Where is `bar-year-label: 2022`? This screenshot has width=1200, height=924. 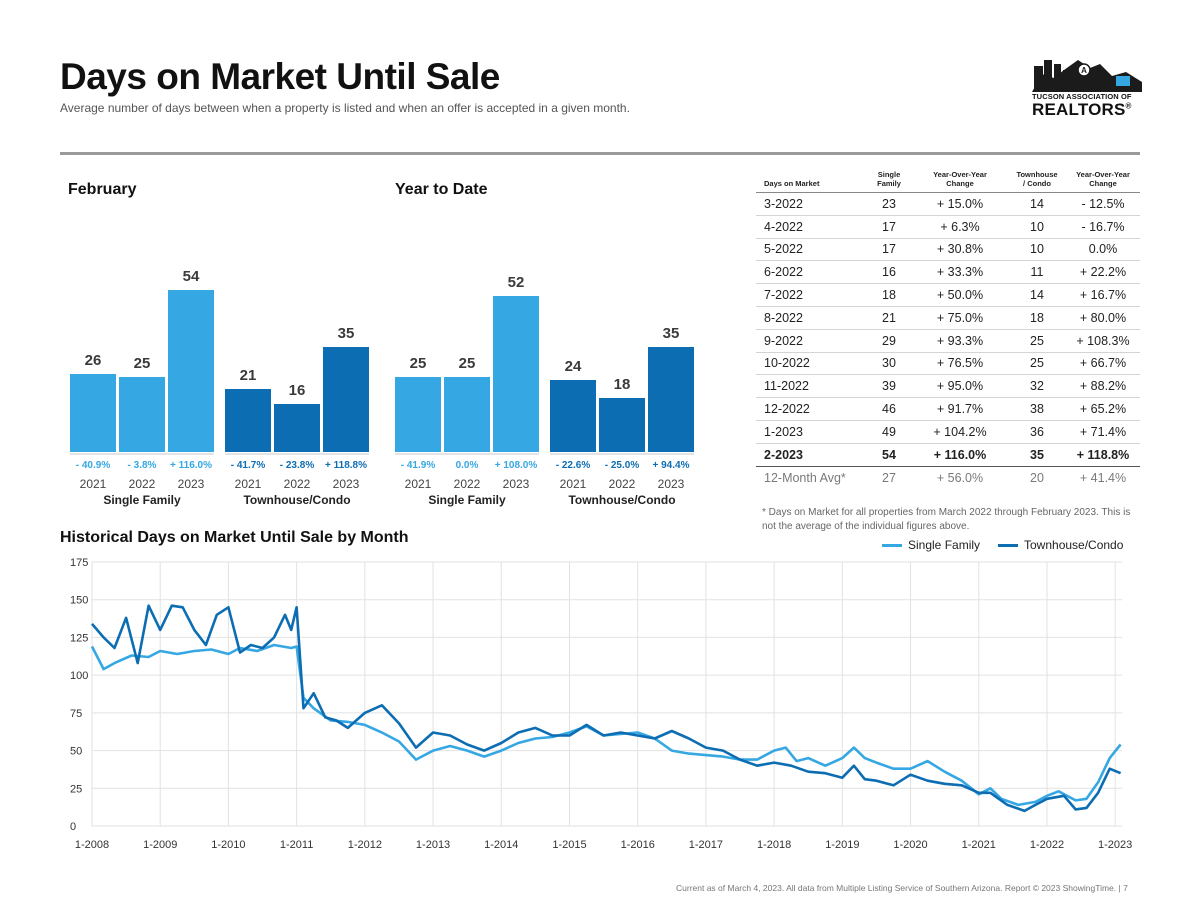
bar-year-label: 2022 is located at coordinates (467, 484).